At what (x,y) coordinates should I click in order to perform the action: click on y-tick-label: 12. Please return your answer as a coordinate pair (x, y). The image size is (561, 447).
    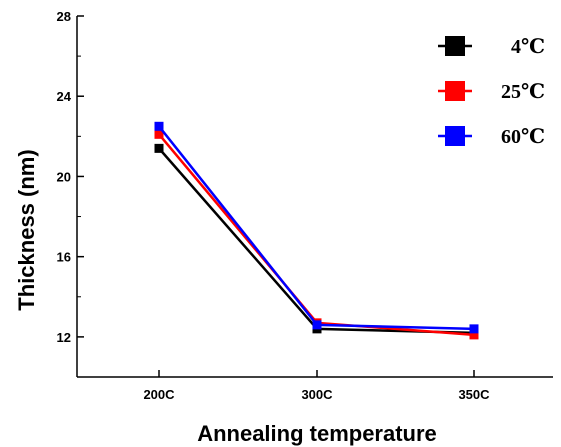
    Looking at the image, I should click on (64, 337).